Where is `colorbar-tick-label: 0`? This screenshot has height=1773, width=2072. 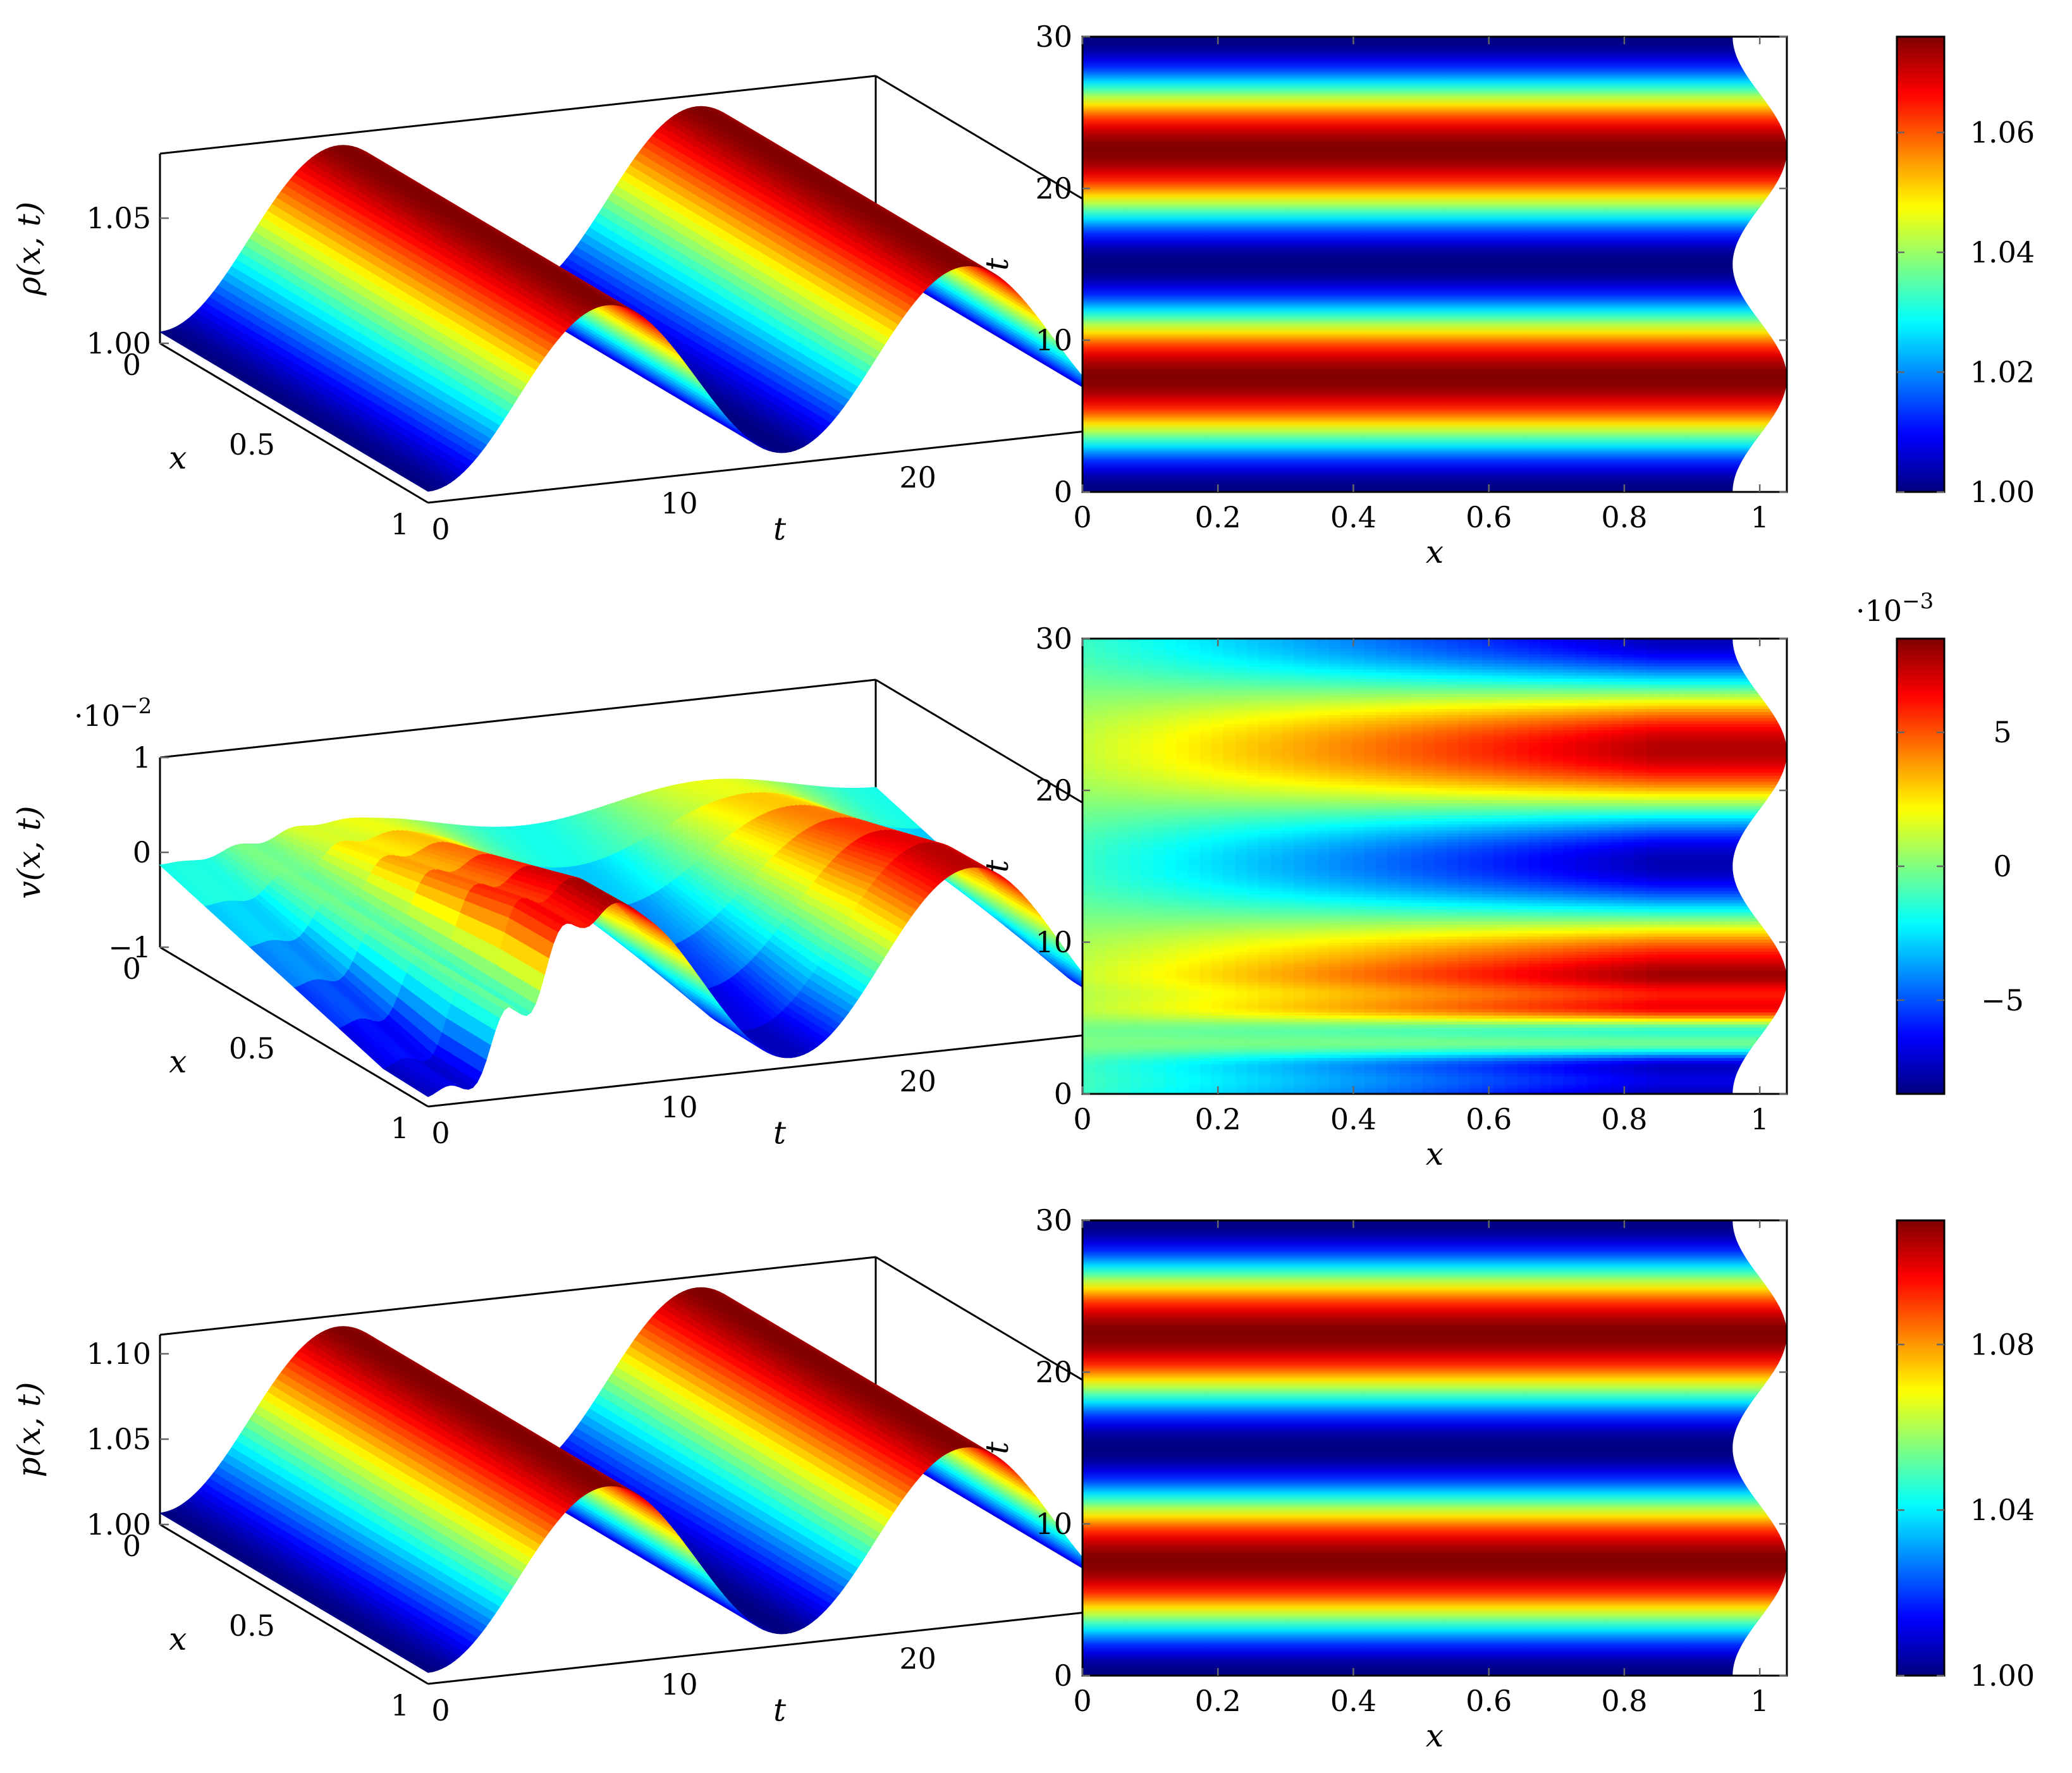 colorbar-tick-label: 0 is located at coordinates (2002, 866).